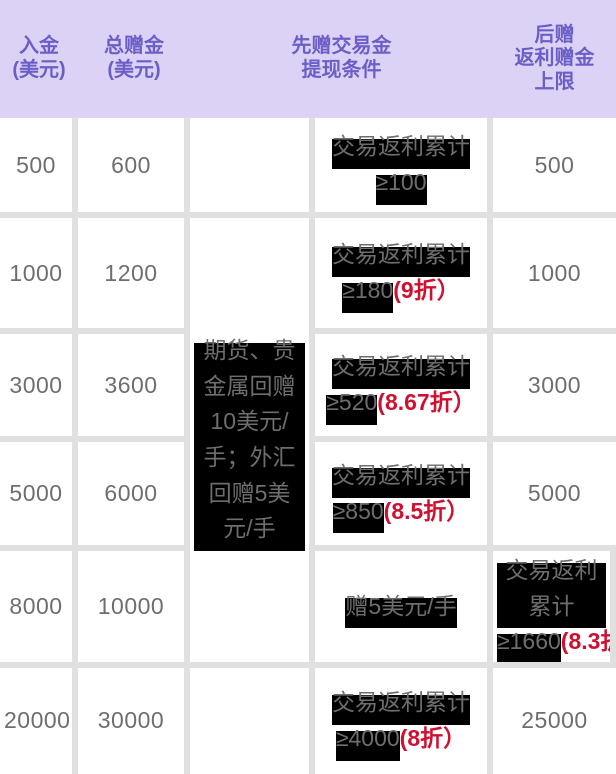 This screenshot has height=774, width=616. I want to click on column-header-total-bonus-line2: (美元), so click(134, 70).